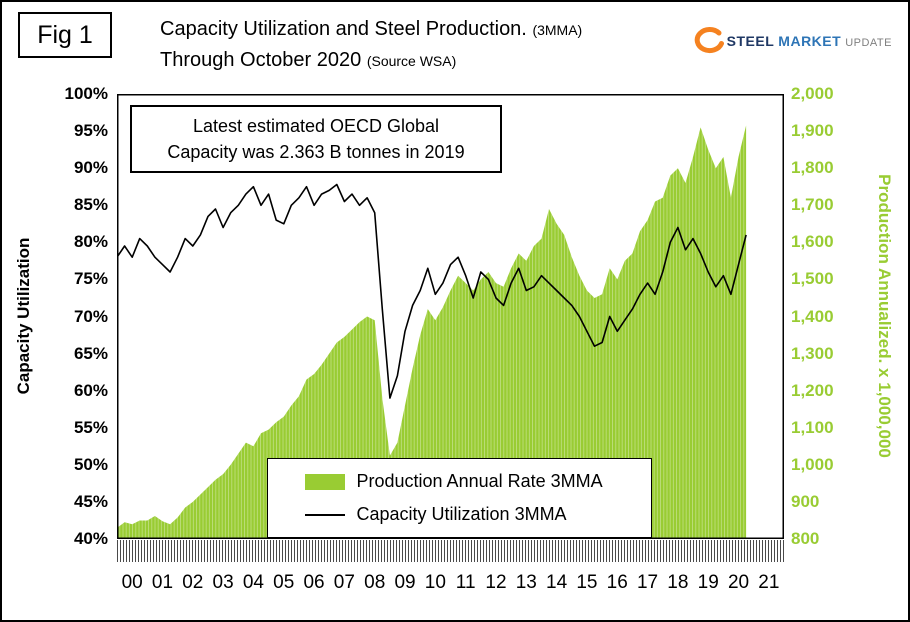  What do you see at coordinates (617, 582) in the screenshot?
I see `x-axis-tick: 16` at bounding box center [617, 582].